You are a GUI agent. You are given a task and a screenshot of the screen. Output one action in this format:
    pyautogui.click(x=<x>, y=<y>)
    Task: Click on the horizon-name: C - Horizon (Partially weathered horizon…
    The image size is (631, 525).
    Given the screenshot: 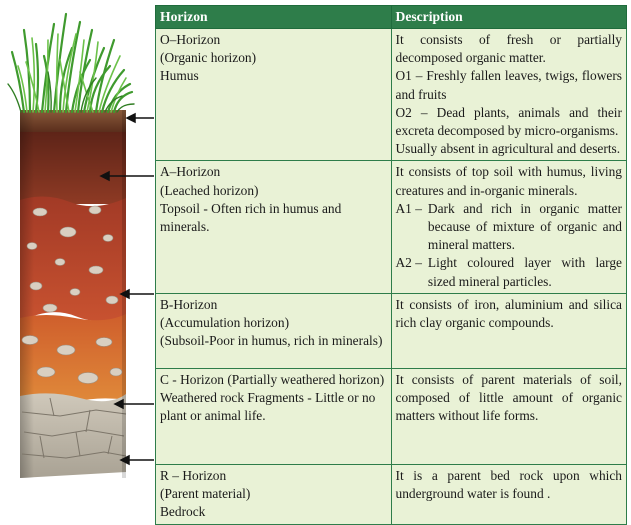 What is the action you would take?
    pyautogui.click(x=272, y=379)
    